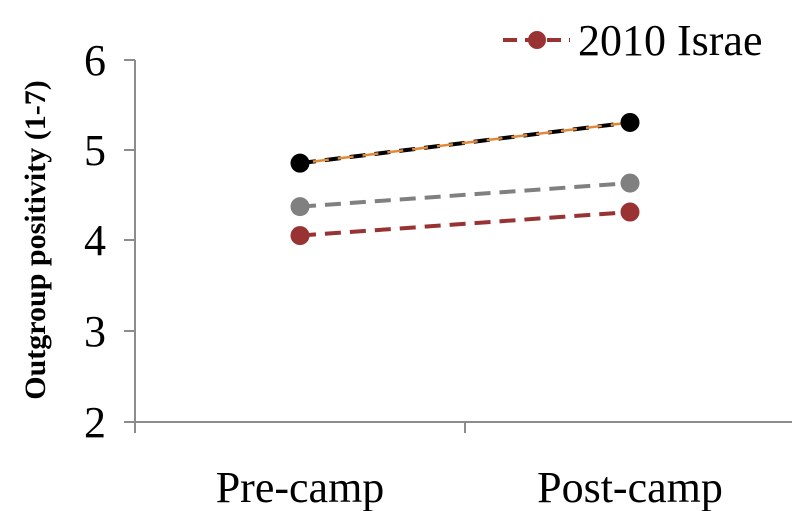 The image size is (792, 511). What do you see at coordinates (95, 150) in the screenshot?
I see `y-tick-label: 5` at bounding box center [95, 150].